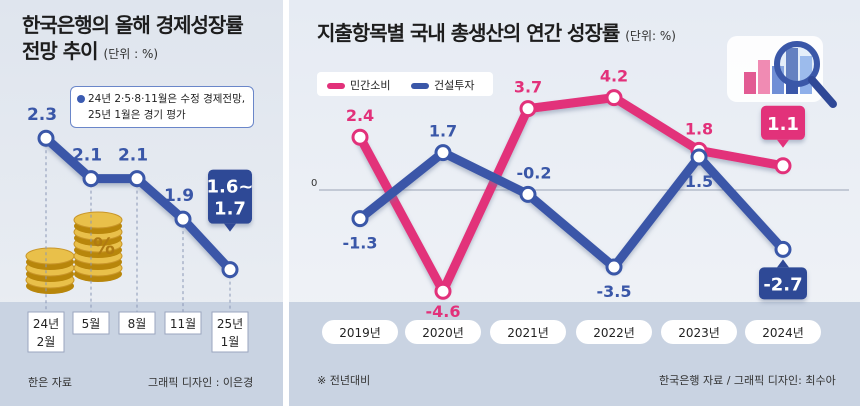 The width and height of the screenshot is (860, 406). Describe the element at coordinates (699, 128) in the screenshot. I see `data-label: 1.8` at that location.